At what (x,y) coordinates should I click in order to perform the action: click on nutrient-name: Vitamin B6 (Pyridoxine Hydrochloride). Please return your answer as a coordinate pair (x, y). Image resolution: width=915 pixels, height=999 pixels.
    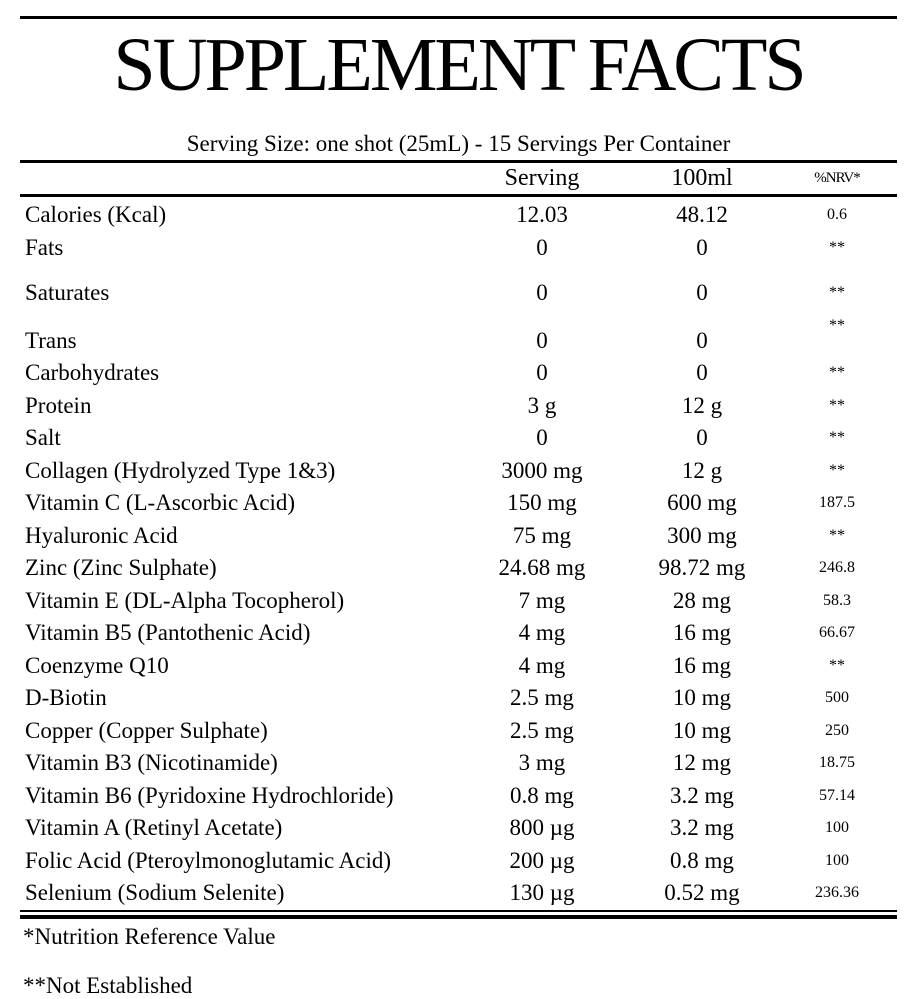
    Looking at the image, I should click on (209, 795).